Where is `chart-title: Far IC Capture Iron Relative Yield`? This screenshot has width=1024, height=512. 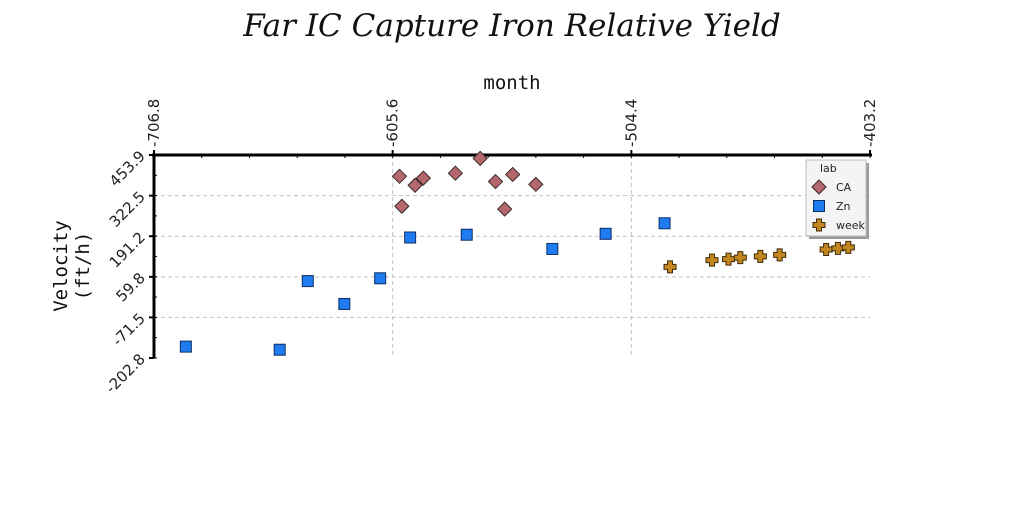
chart-title: Far IC Capture Iron Relative Yield is located at coordinates (512, 26).